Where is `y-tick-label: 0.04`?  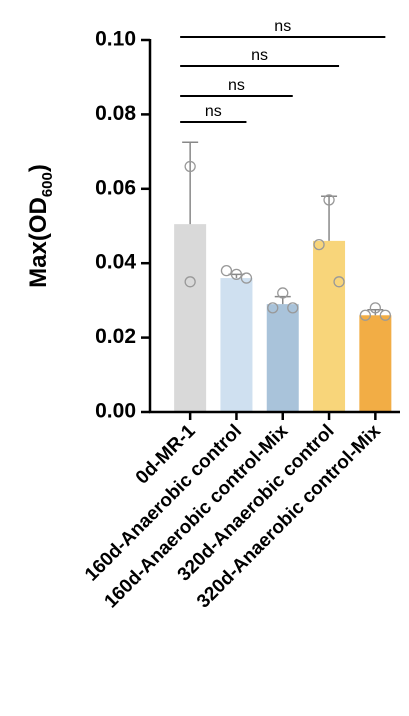 y-tick-label: 0.04 is located at coordinates (115, 262).